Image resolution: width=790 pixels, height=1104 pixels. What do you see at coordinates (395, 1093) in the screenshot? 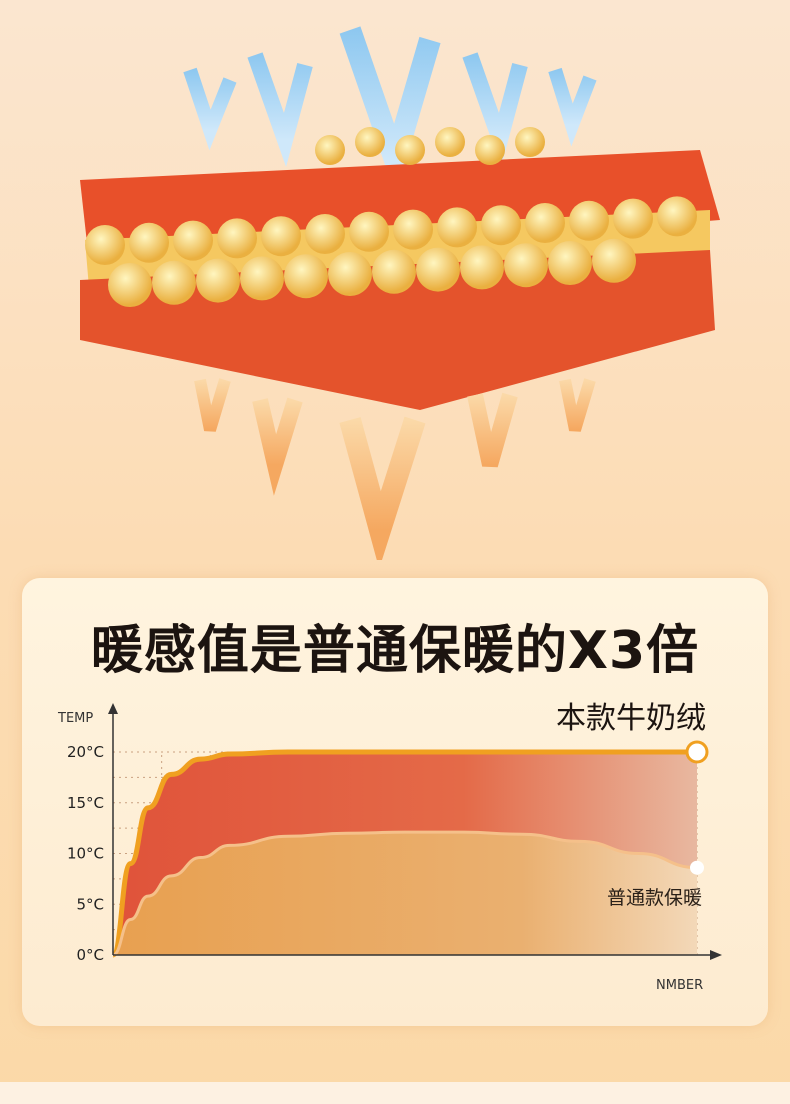
I see `bottom-strip` at bounding box center [395, 1093].